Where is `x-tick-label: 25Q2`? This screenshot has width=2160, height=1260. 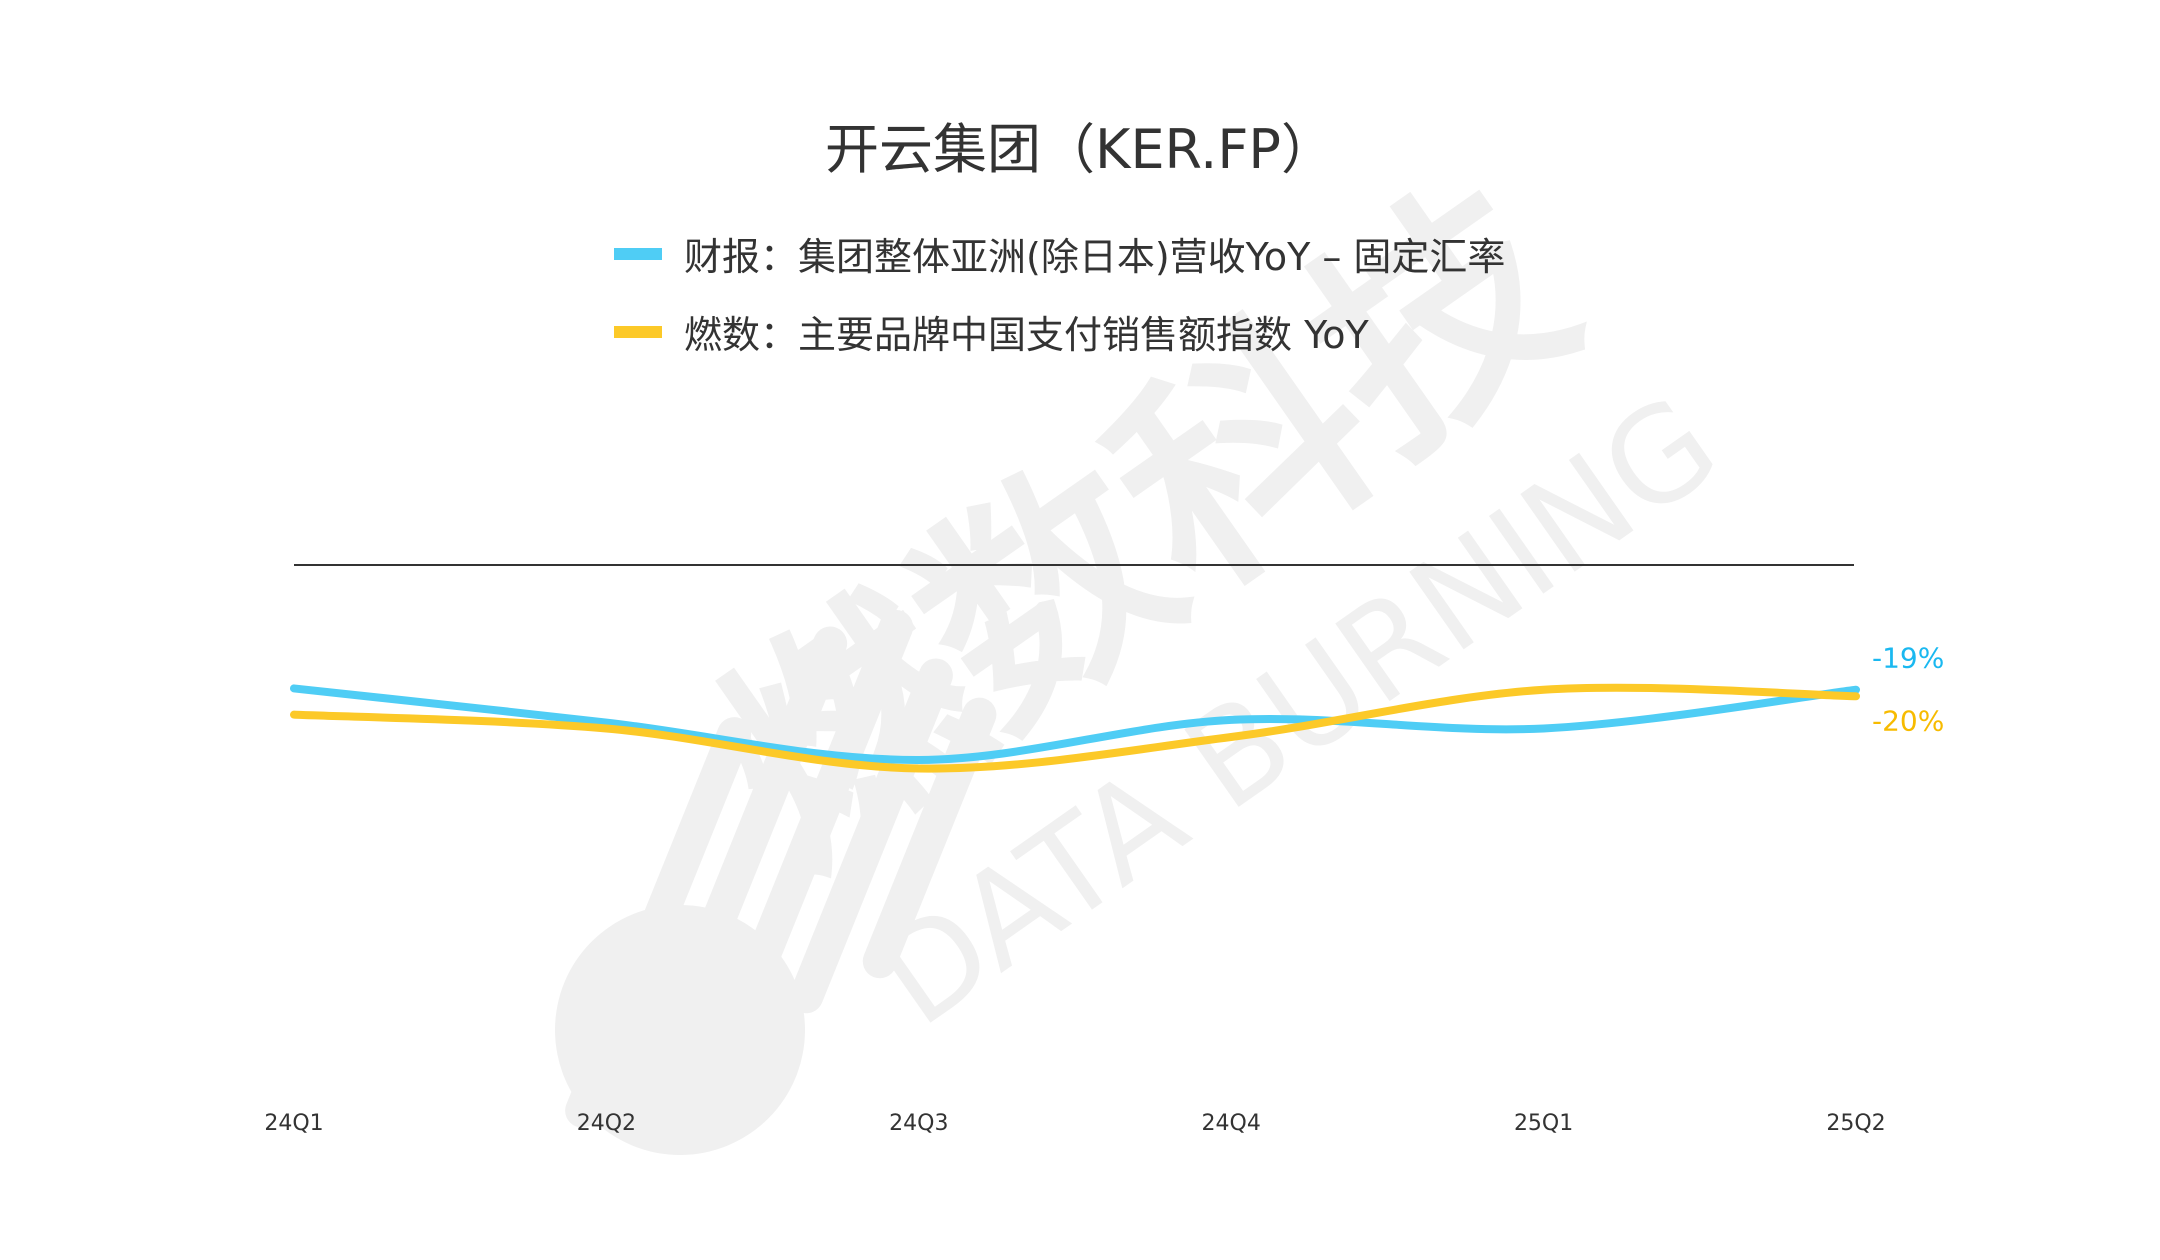 x-tick-label: 25Q2 is located at coordinates (1855, 1123).